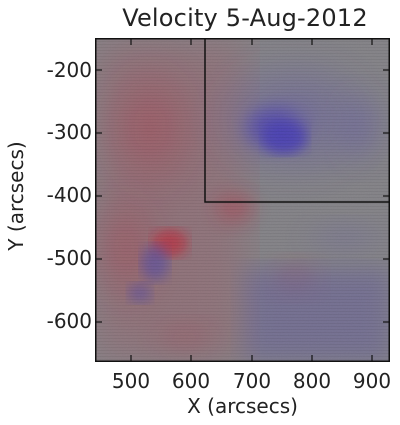  I want to click on y-tick-label: -500, so click(69, 258).